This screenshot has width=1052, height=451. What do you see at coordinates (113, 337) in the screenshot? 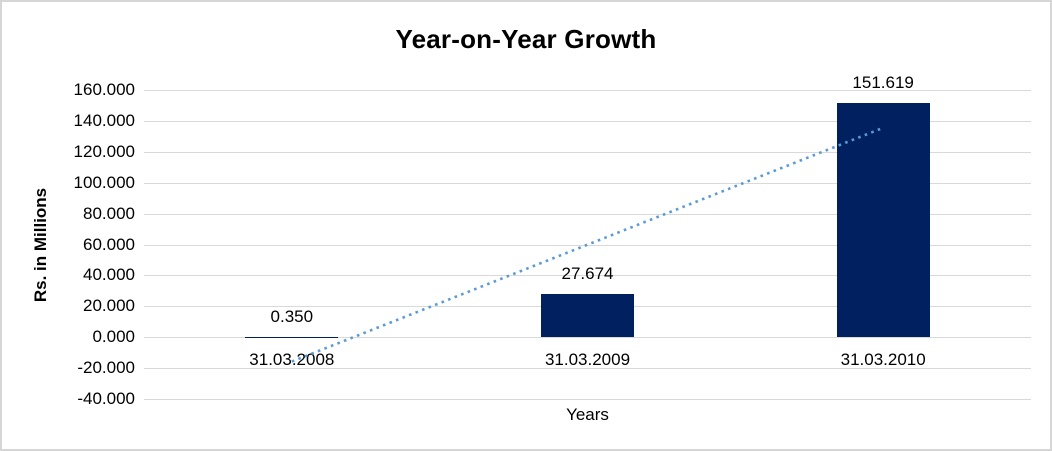
I see `y-tick-label: 0.000` at bounding box center [113, 337].